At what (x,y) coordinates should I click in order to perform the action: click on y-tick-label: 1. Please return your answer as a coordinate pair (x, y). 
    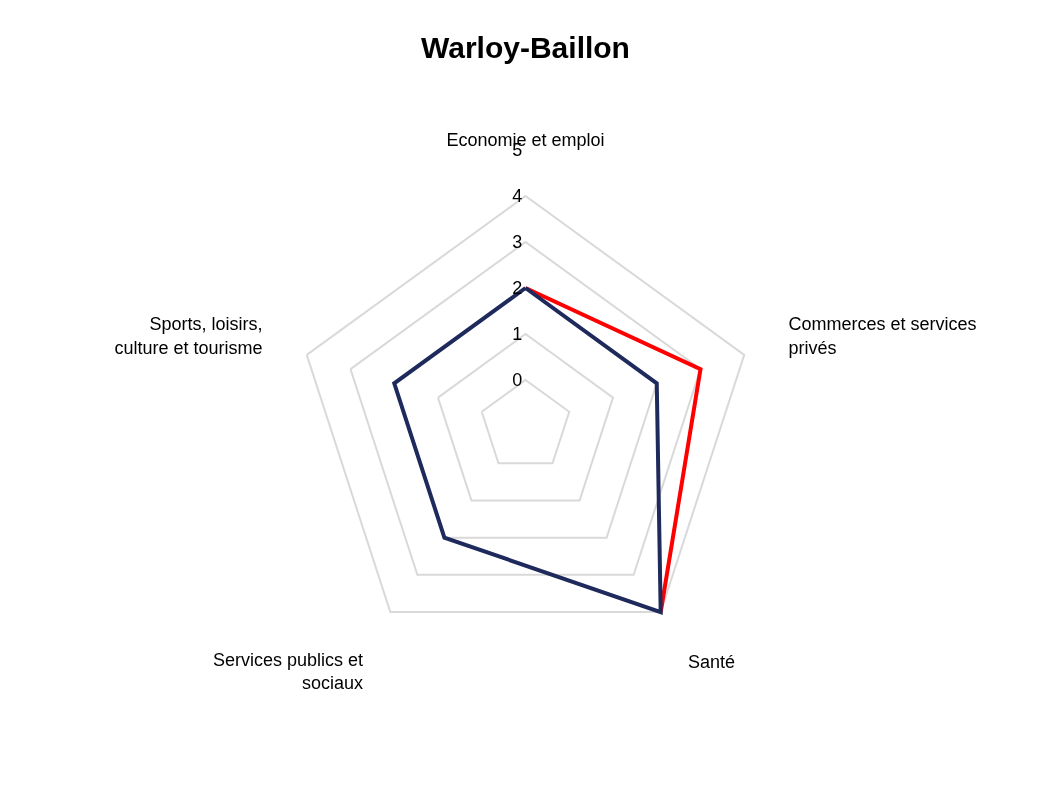
    Looking at the image, I should click on (517, 333).